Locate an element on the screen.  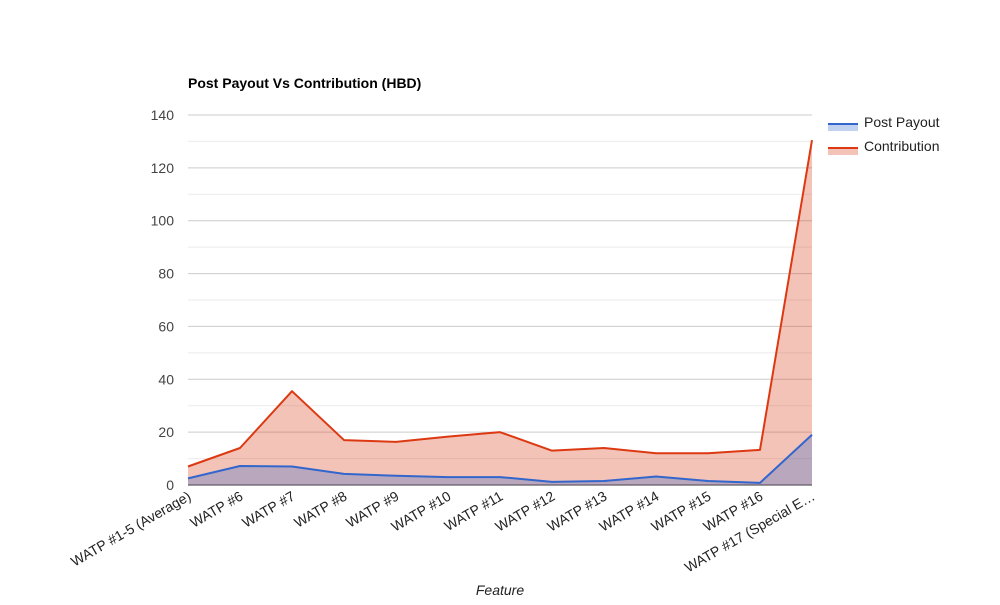
post-payout-area is located at coordinates (500, 459).